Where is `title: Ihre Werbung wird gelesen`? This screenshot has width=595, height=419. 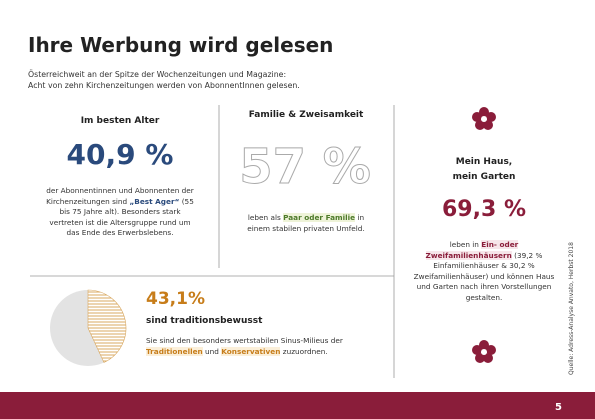
title: Ihre Werbung wird gelesen is located at coordinates (181, 45).